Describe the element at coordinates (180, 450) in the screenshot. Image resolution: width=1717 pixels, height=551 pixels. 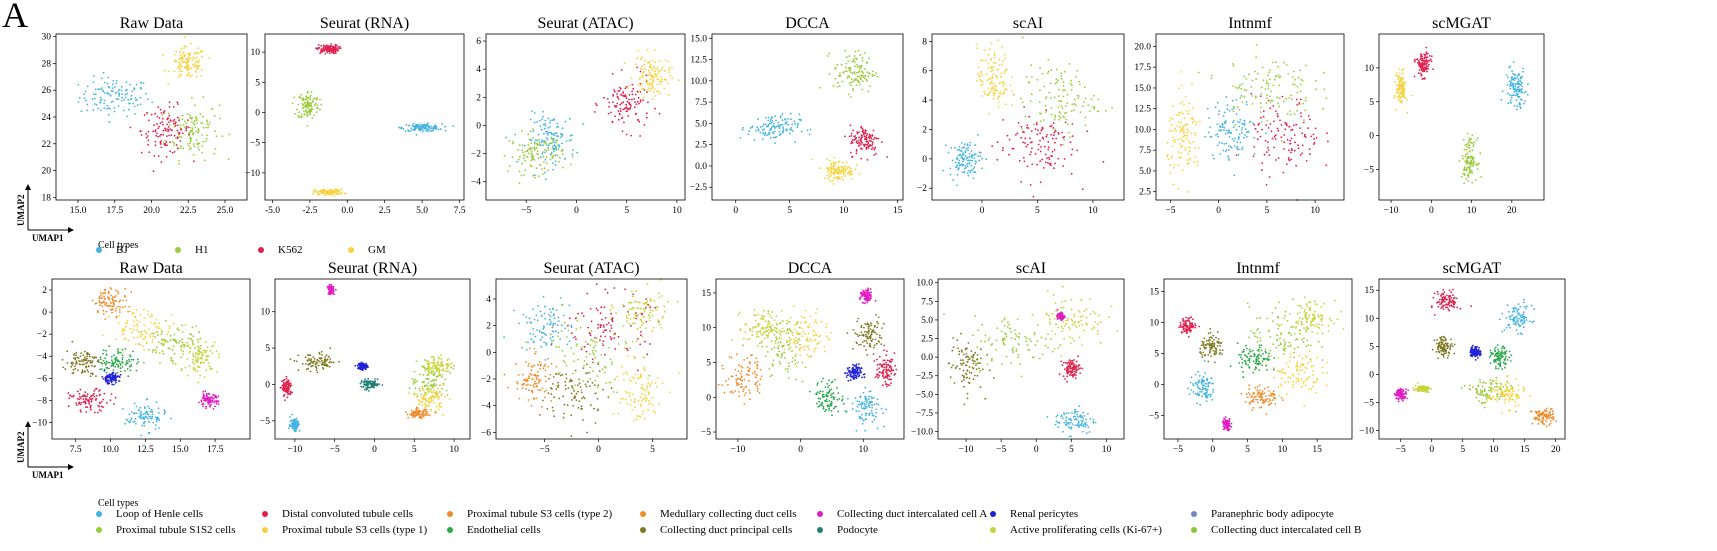
I see `x-tick-label: 15.0` at that location.